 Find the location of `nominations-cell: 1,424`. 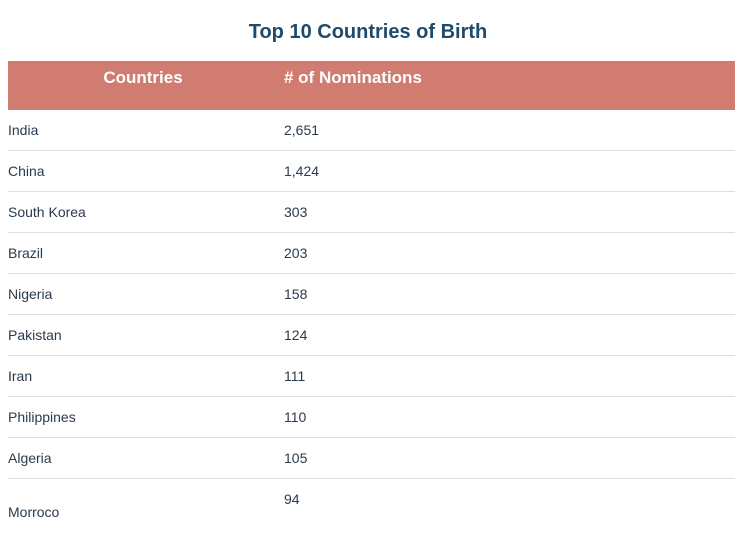

nominations-cell: 1,424 is located at coordinates (302, 171).